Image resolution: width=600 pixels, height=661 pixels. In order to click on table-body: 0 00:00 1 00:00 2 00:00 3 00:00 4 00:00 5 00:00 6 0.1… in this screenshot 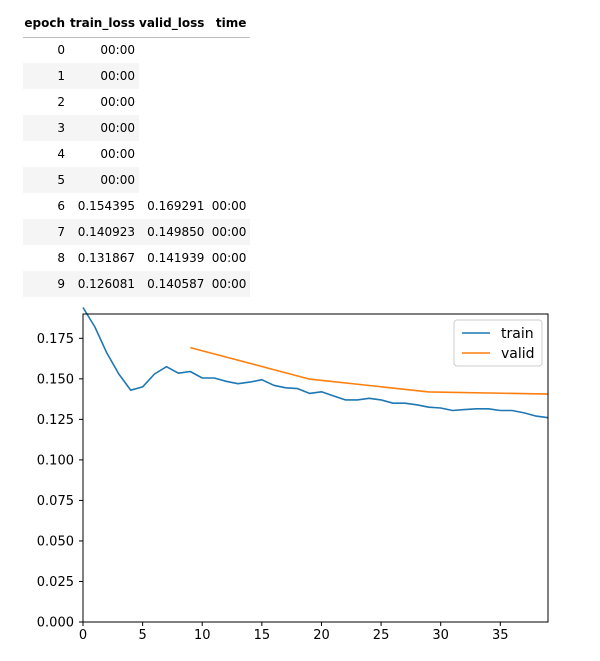, I will do `click(136, 167)`.